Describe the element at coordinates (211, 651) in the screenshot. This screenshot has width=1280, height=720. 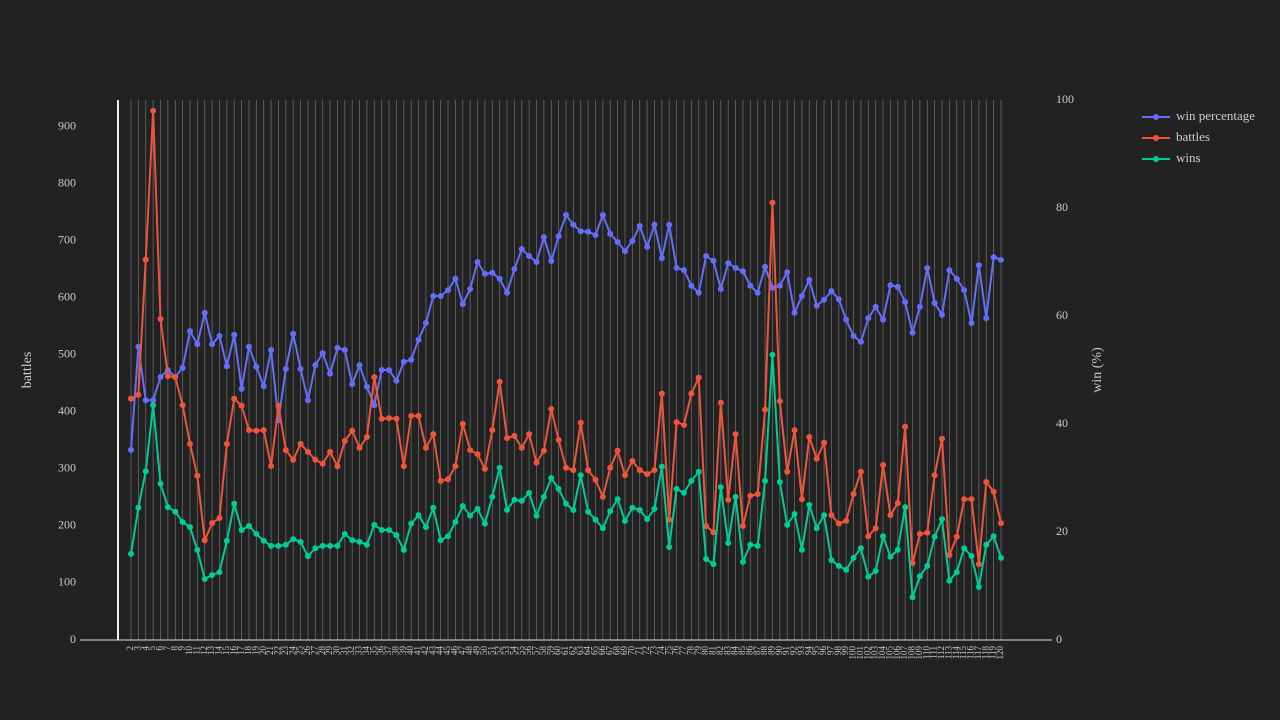
I see `x-tick-label: 13` at that location.